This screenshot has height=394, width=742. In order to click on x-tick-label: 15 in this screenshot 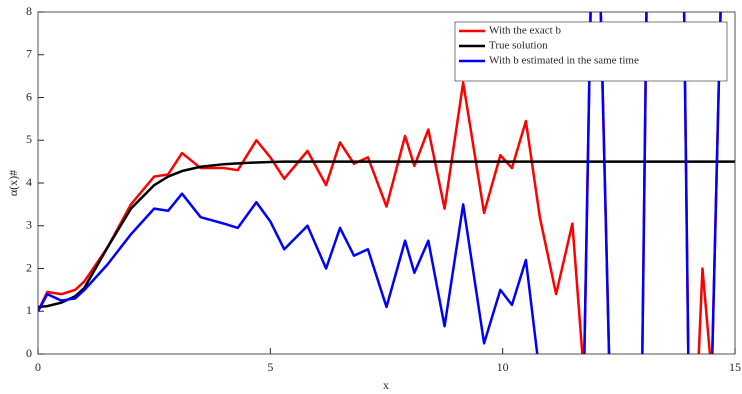, I will do `click(735, 367)`.